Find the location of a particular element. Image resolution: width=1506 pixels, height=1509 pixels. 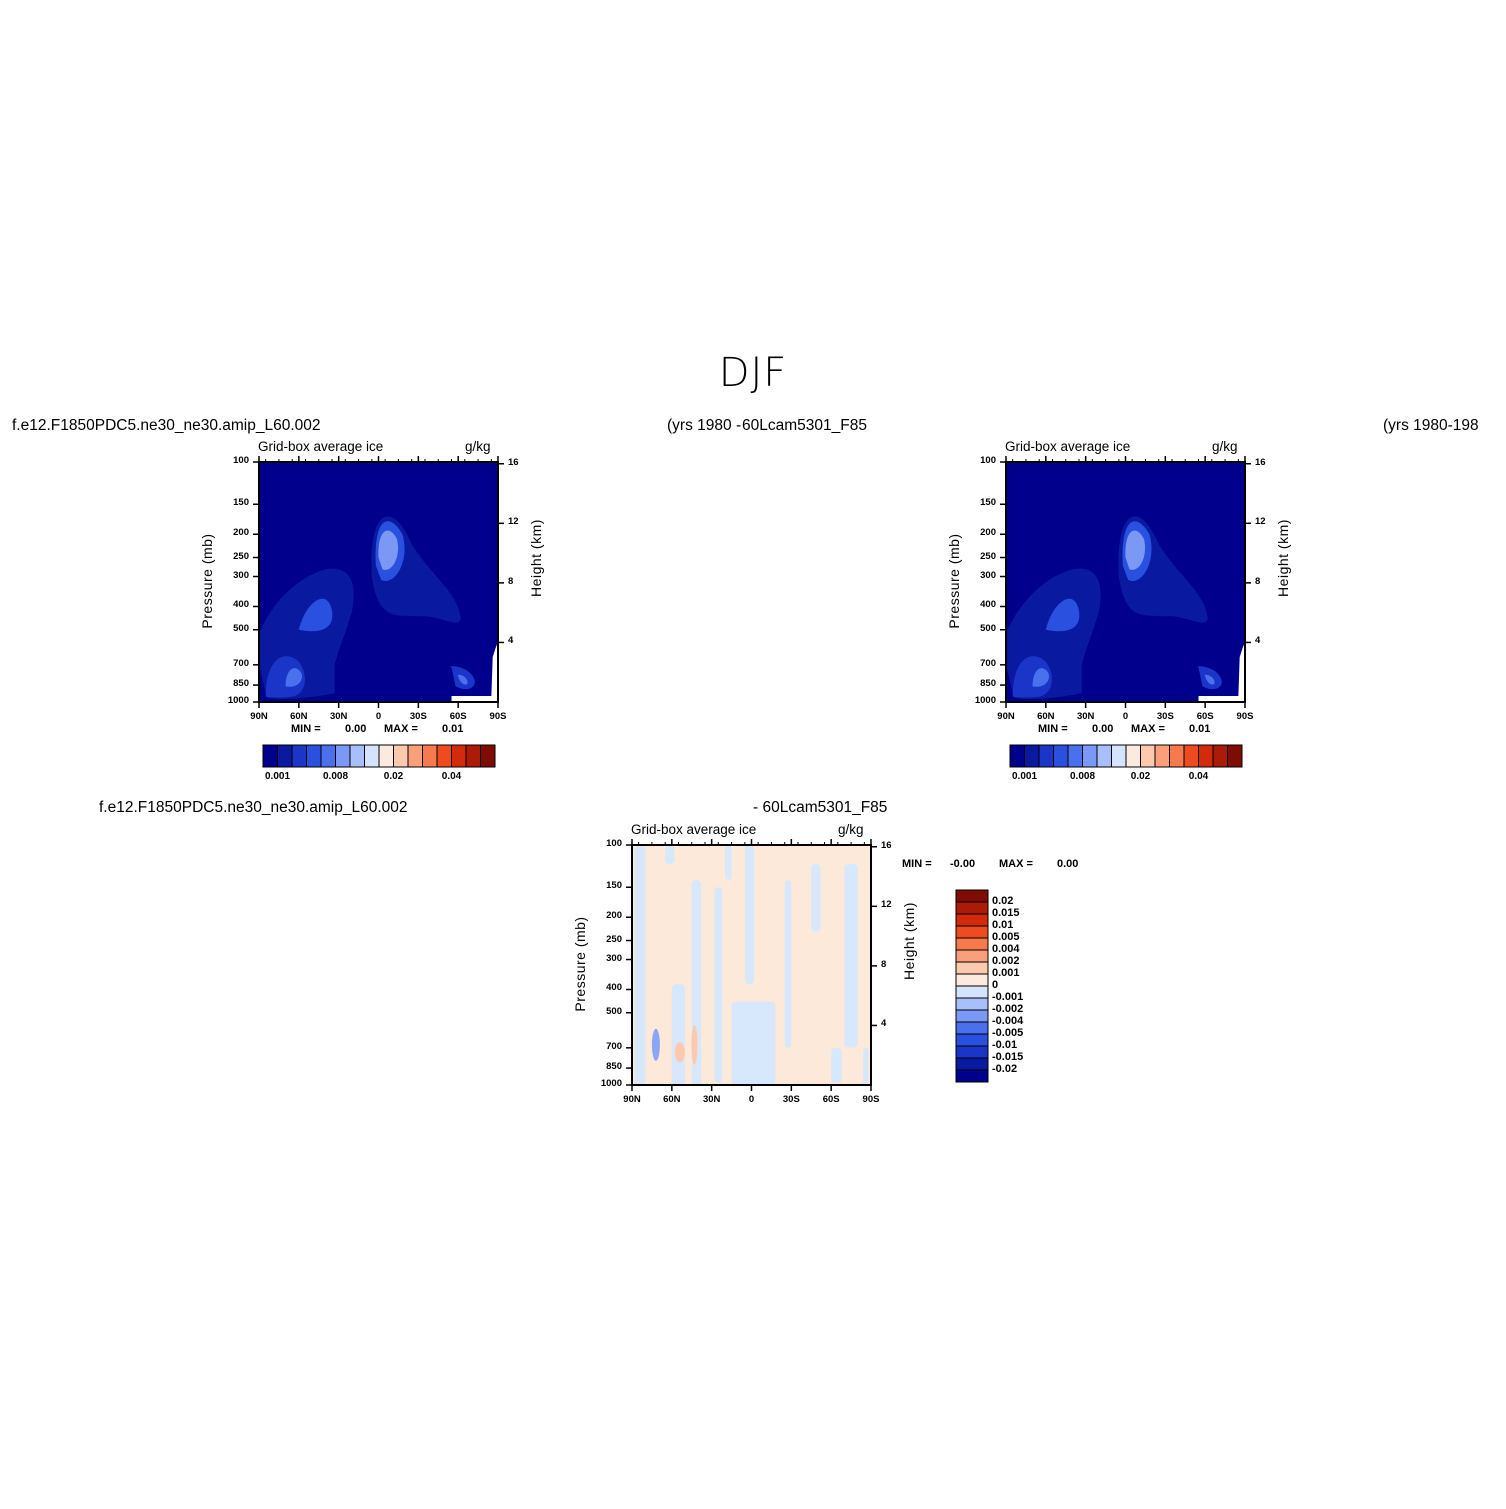

colorbar-label: 0.04 is located at coordinates (451, 776).